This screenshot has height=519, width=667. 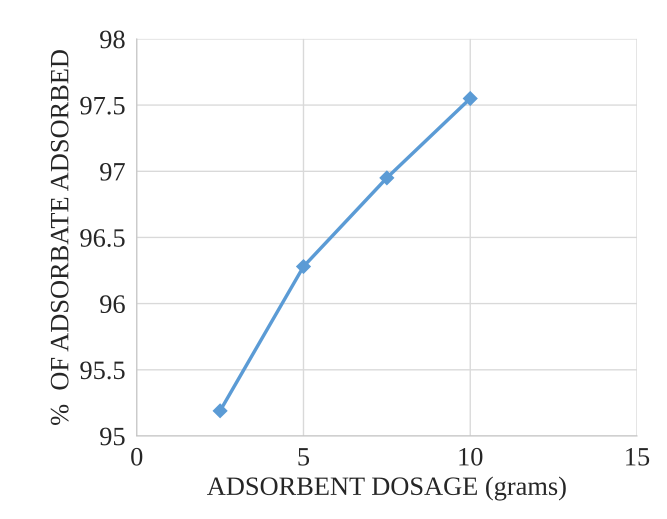 I want to click on y-tick-label: 96.5, so click(x=102, y=238).